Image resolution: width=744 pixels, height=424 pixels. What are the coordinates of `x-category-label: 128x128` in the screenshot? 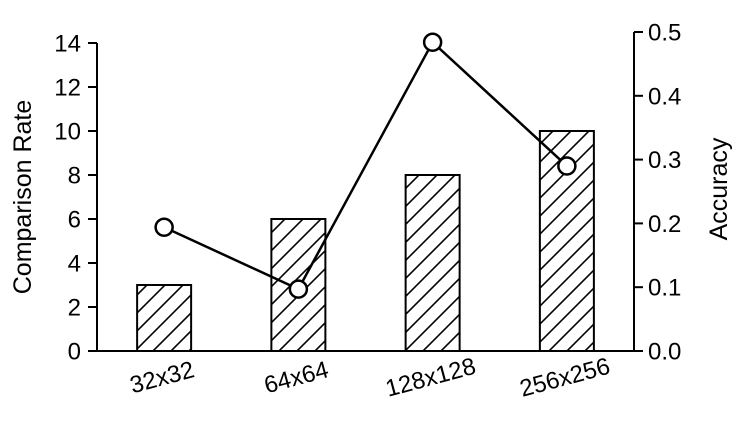 It's located at (431, 378).